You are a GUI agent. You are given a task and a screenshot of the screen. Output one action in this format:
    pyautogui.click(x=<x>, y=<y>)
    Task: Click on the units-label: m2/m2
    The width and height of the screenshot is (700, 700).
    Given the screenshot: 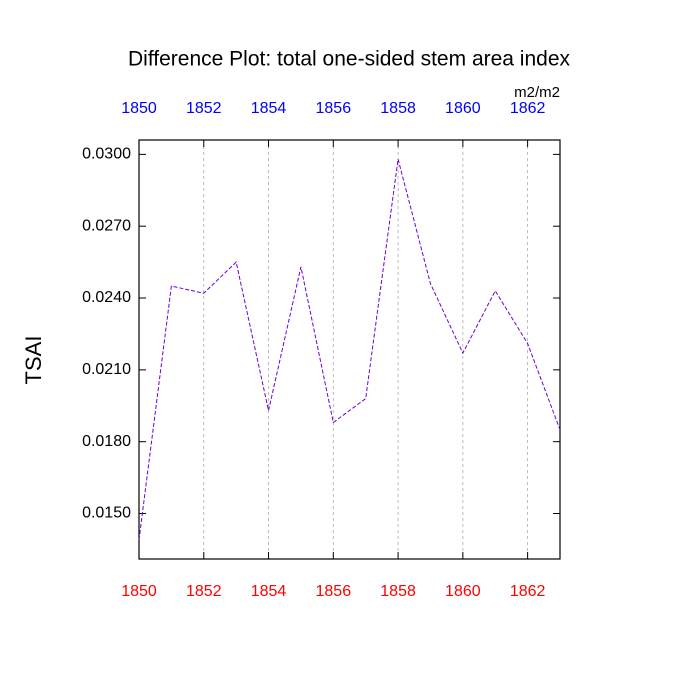 What is the action you would take?
    pyautogui.click(x=537, y=92)
    